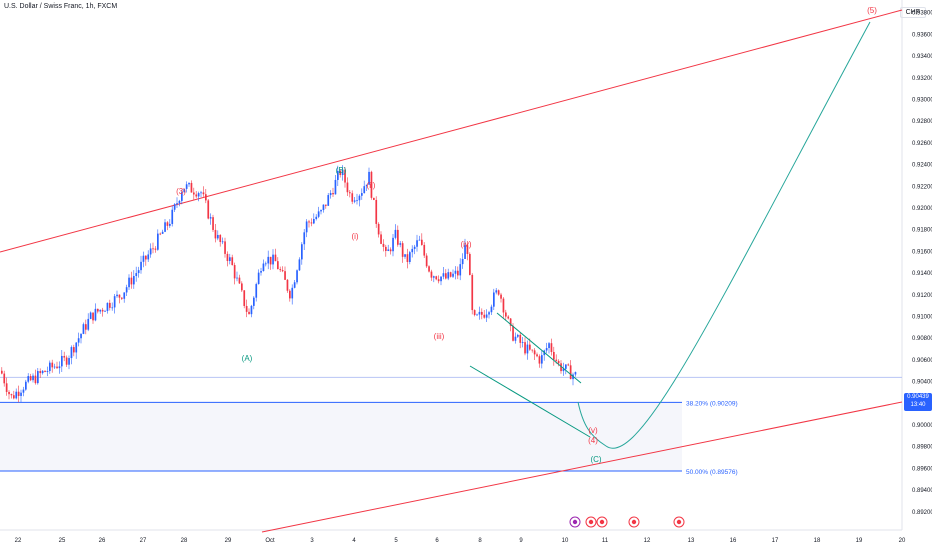 The width and height of the screenshot is (932, 550). I want to click on y-tick-label: 0.91800, so click(922, 231).